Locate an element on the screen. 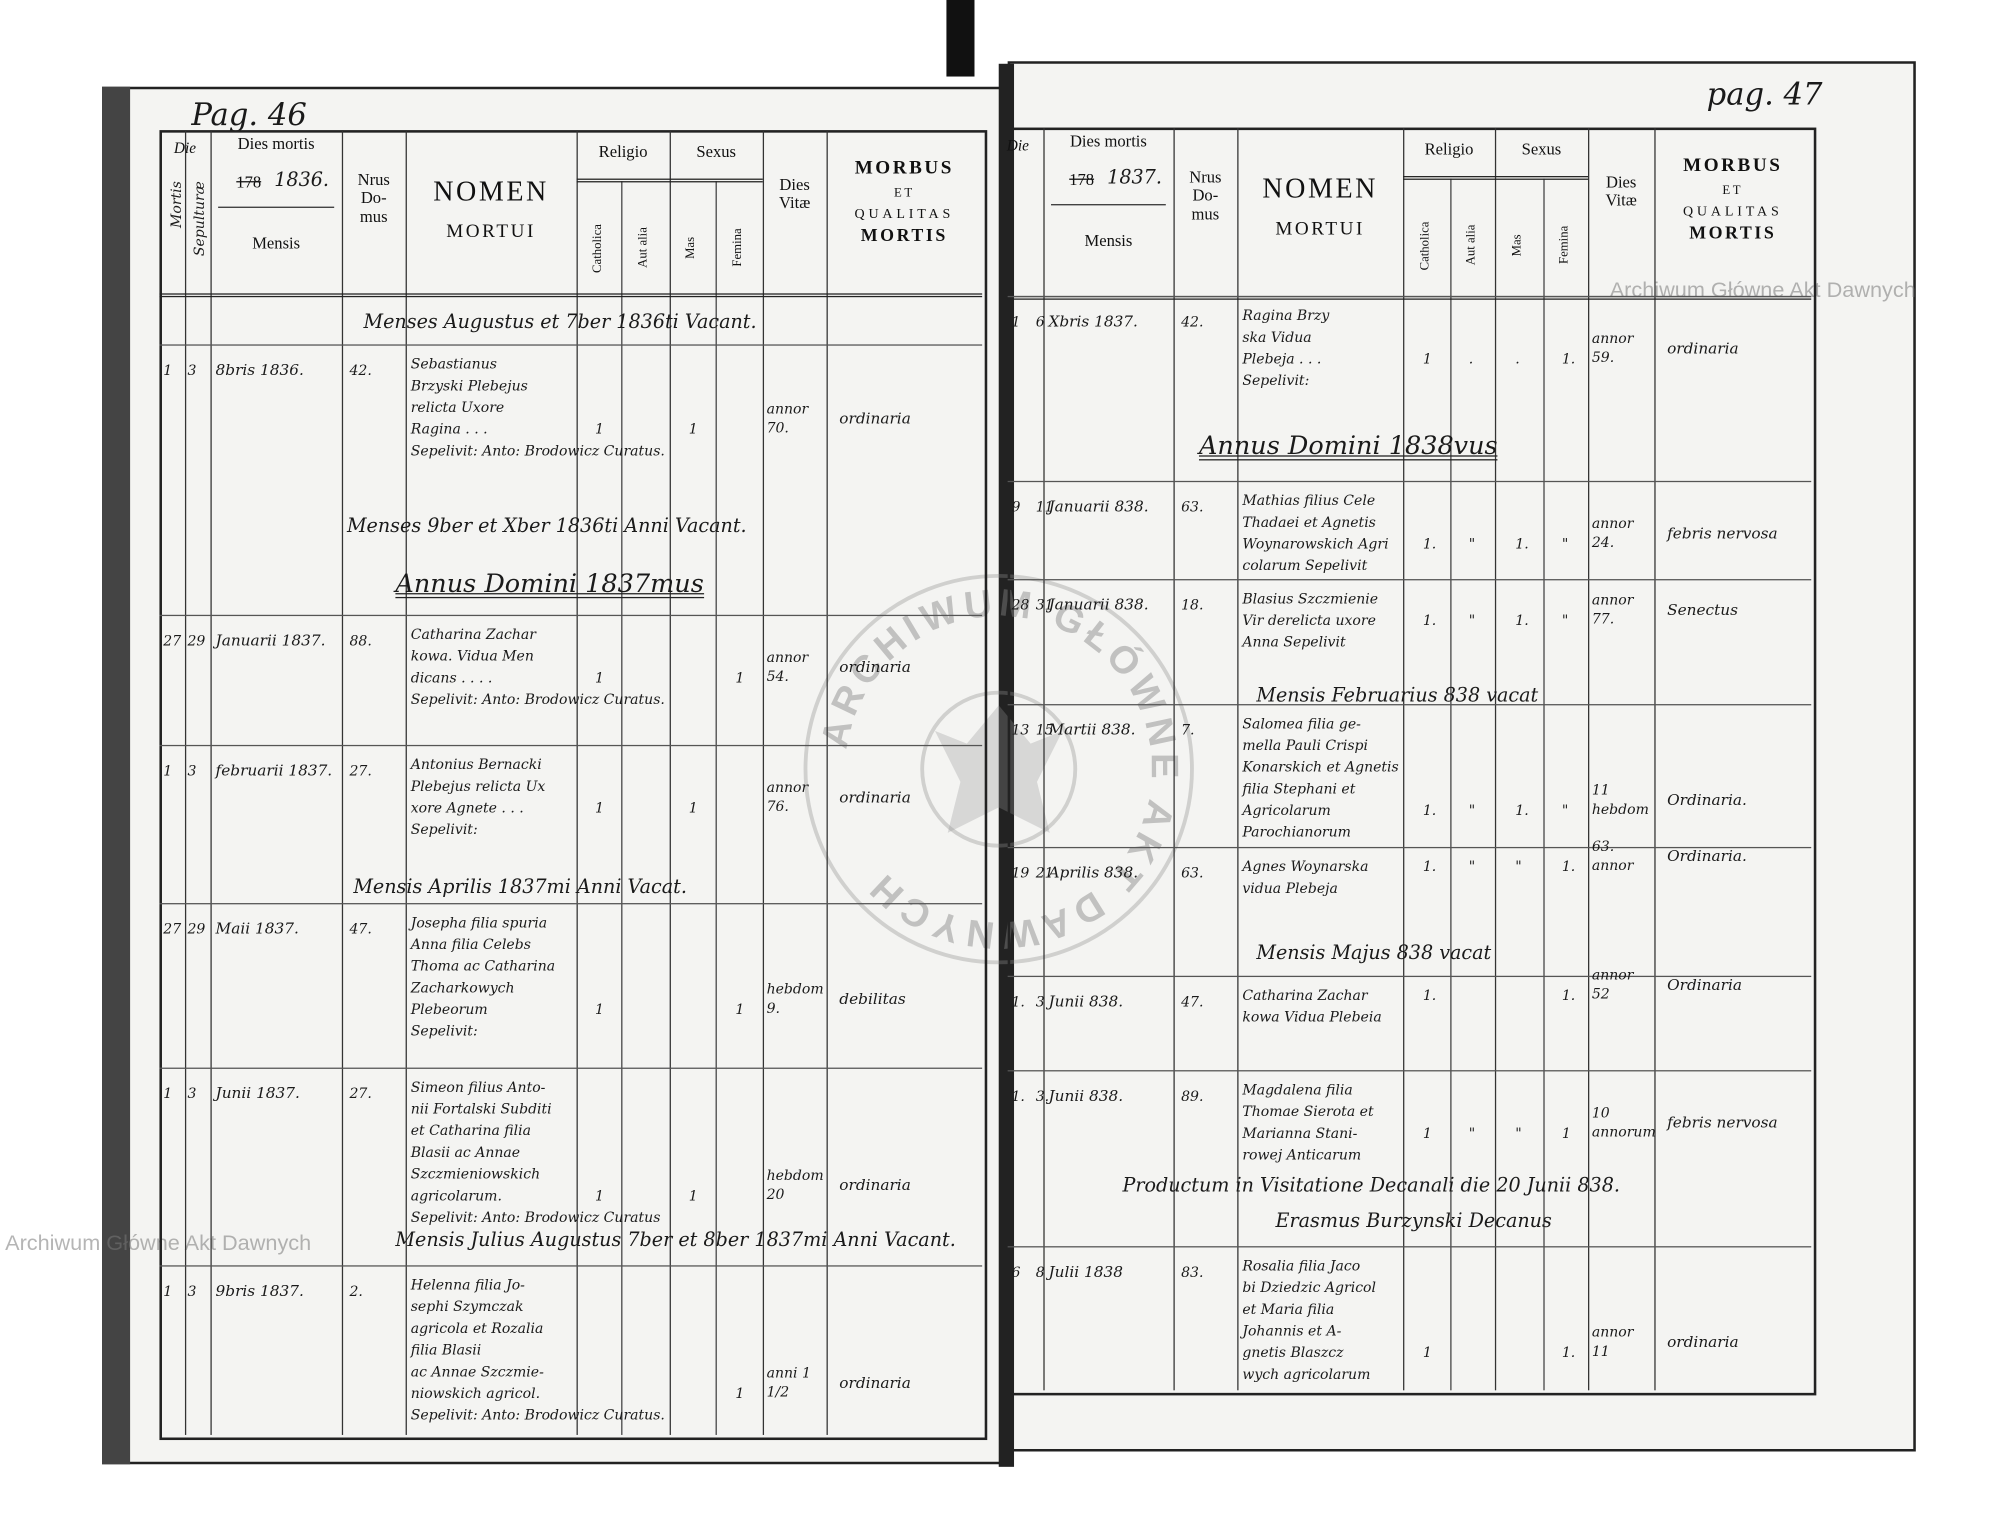  header-year: 1837. is located at coordinates (1134, 177).